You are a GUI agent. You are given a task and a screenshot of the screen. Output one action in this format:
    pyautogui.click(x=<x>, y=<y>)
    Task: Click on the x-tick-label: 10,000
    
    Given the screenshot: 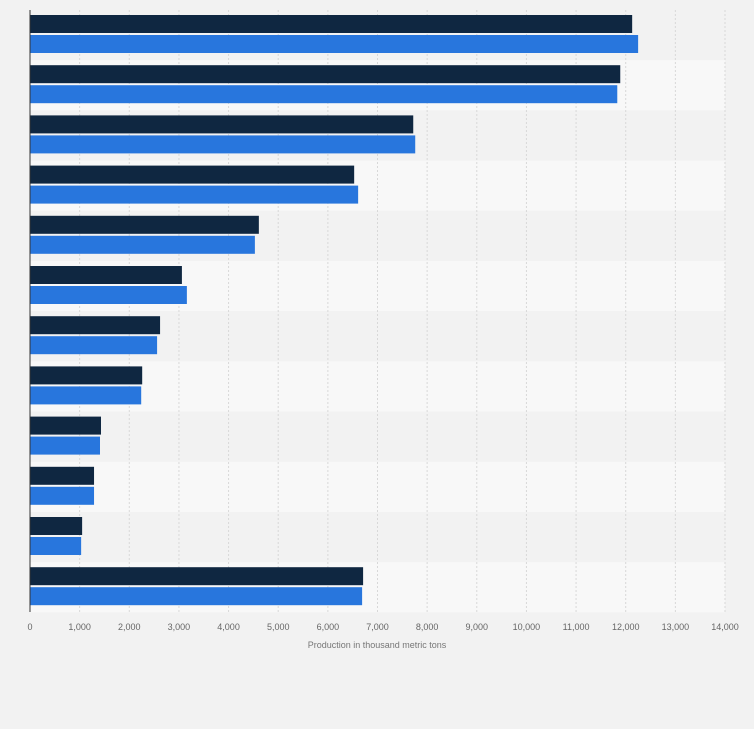 What is the action you would take?
    pyautogui.click(x=527, y=627)
    